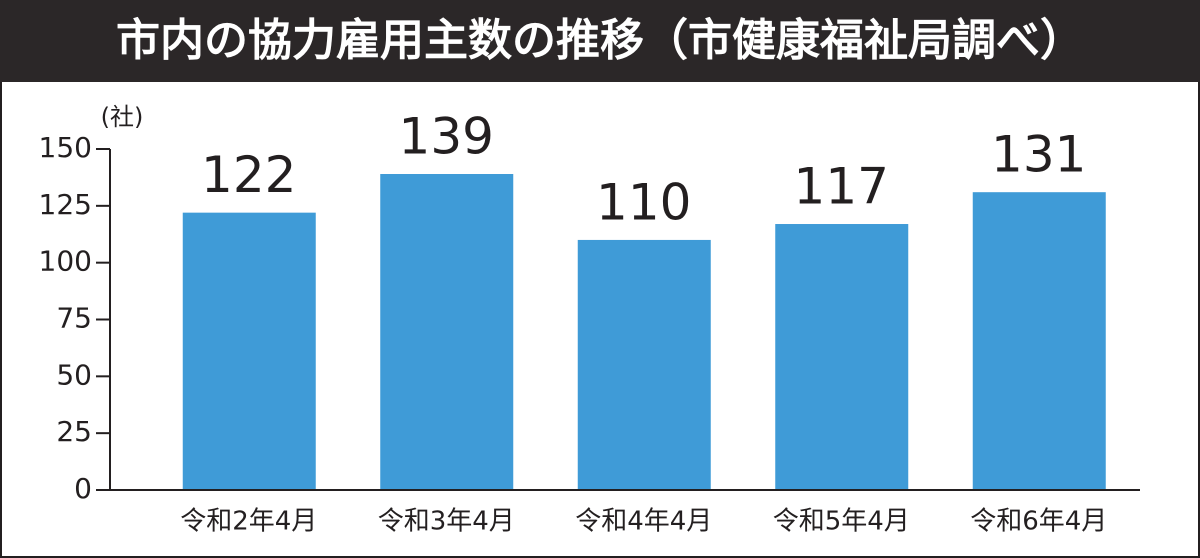 The height and width of the screenshot is (558, 1200). I want to click on y-tick-label: 125, so click(65, 204).